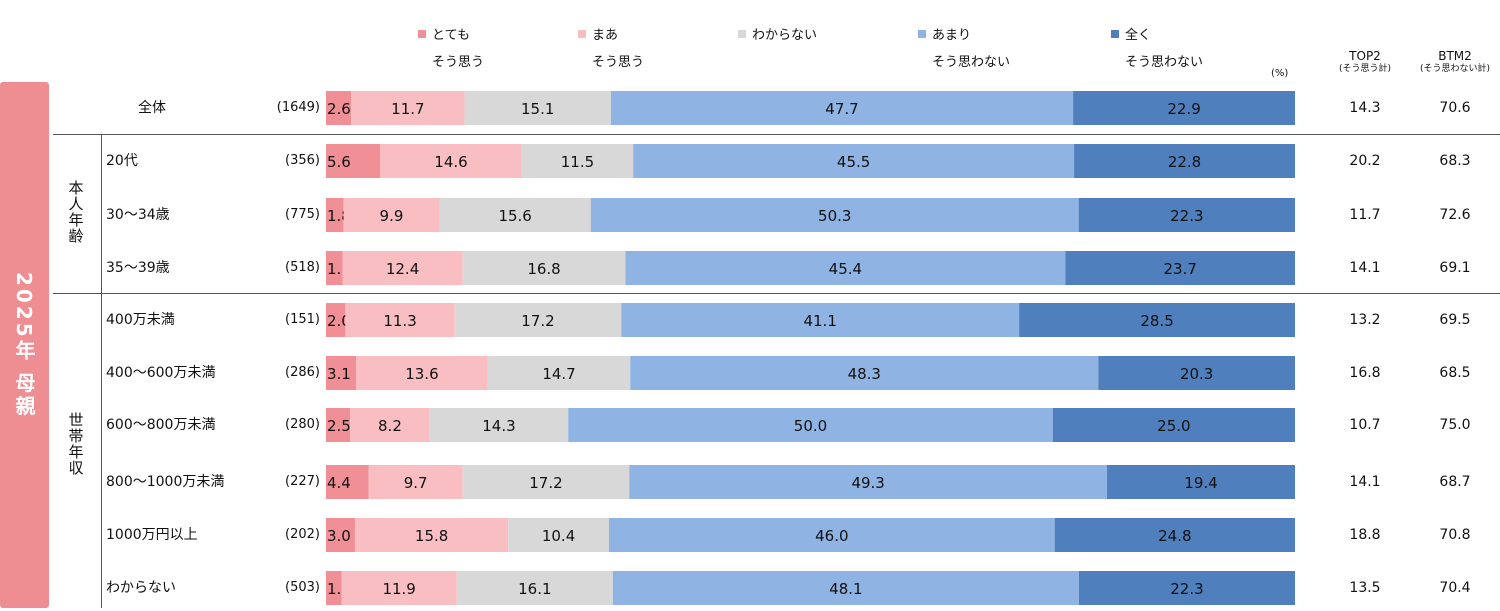 The width and height of the screenshot is (1500, 611). What do you see at coordinates (451, 35) in the screenshot?
I see `legend-label-very-agree-1: とても` at bounding box center [451, 35].